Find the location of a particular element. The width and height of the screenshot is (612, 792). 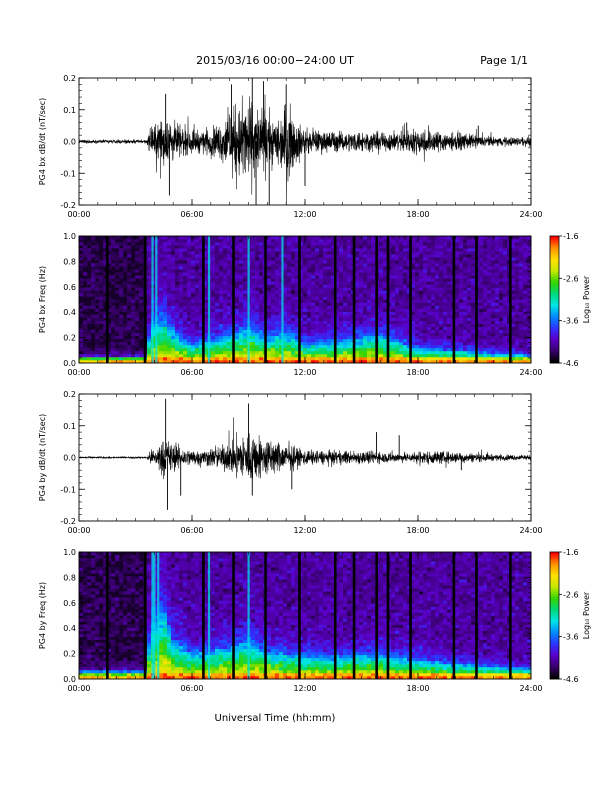

trace-line is located at coordinates (305, 448).